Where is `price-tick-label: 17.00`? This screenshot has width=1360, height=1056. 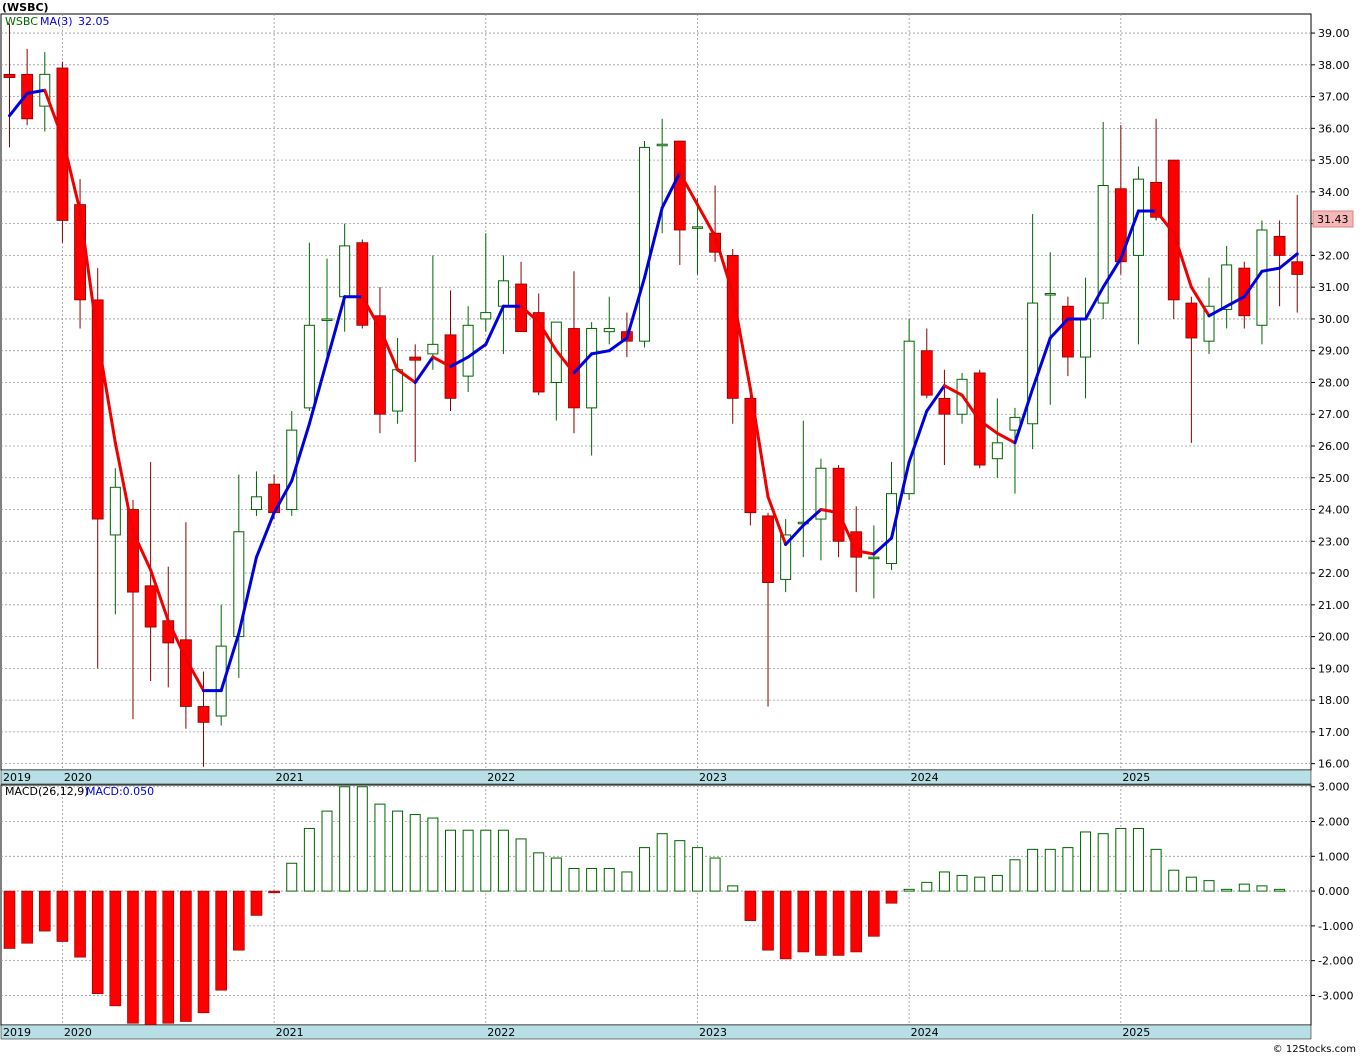
price-tick-label: 17.00 is located at coordinates (1334, 732).